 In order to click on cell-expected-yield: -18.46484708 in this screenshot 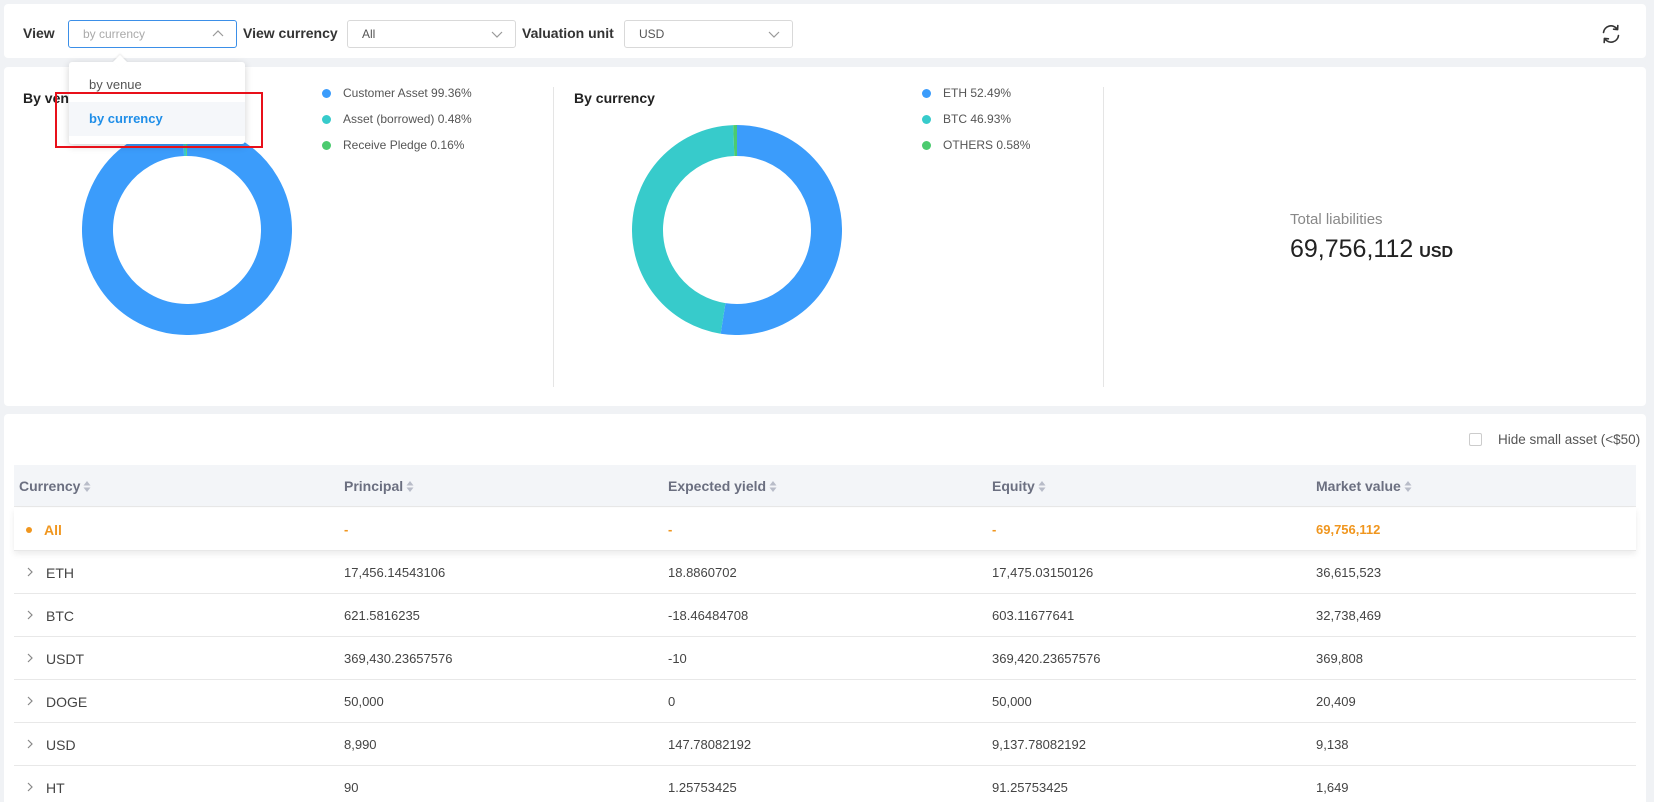, I will do `click(708, 615)`.